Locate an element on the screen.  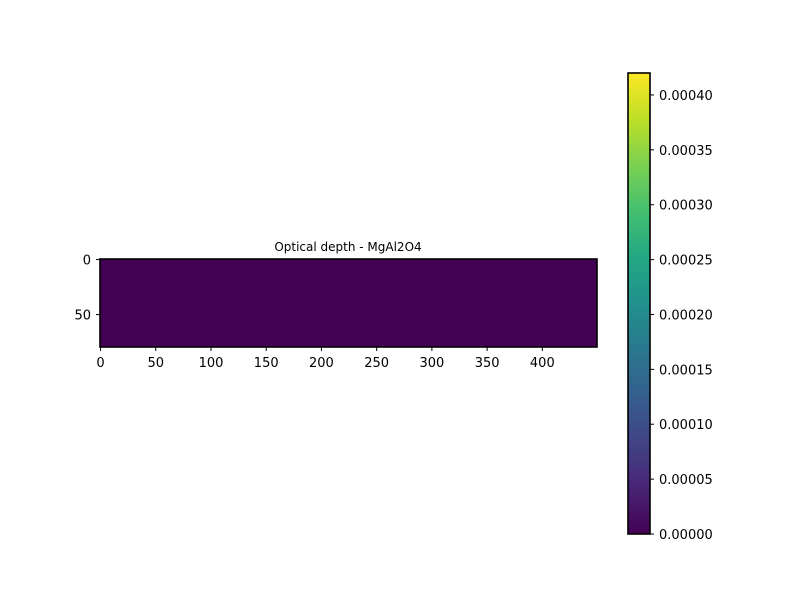
x-tick-label: 400 is located at coordinates (542, 363).